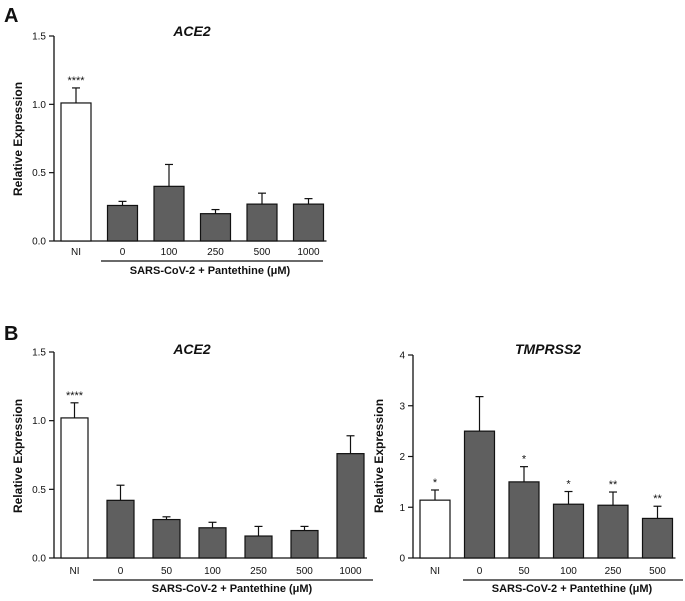 The width and height of the screenshot is (685, 601). I want to click on y-tick-label: 2, so click(402, 457).